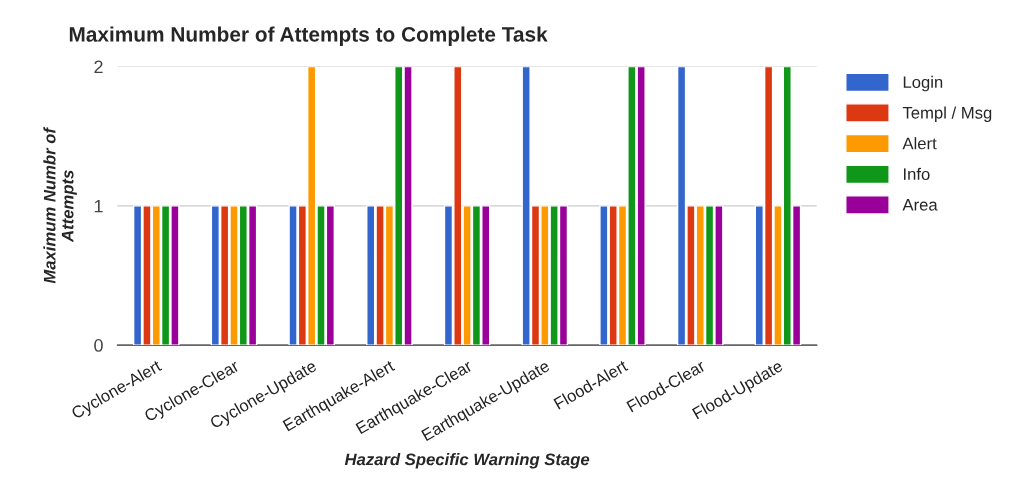 This screenshot has height=493, width=1021. What do you see at coordinates (308, 36) in the screenshot?
I see `chart-title: Maximum Number of Attempts to Complete Task` at bounding box center [308, 36].